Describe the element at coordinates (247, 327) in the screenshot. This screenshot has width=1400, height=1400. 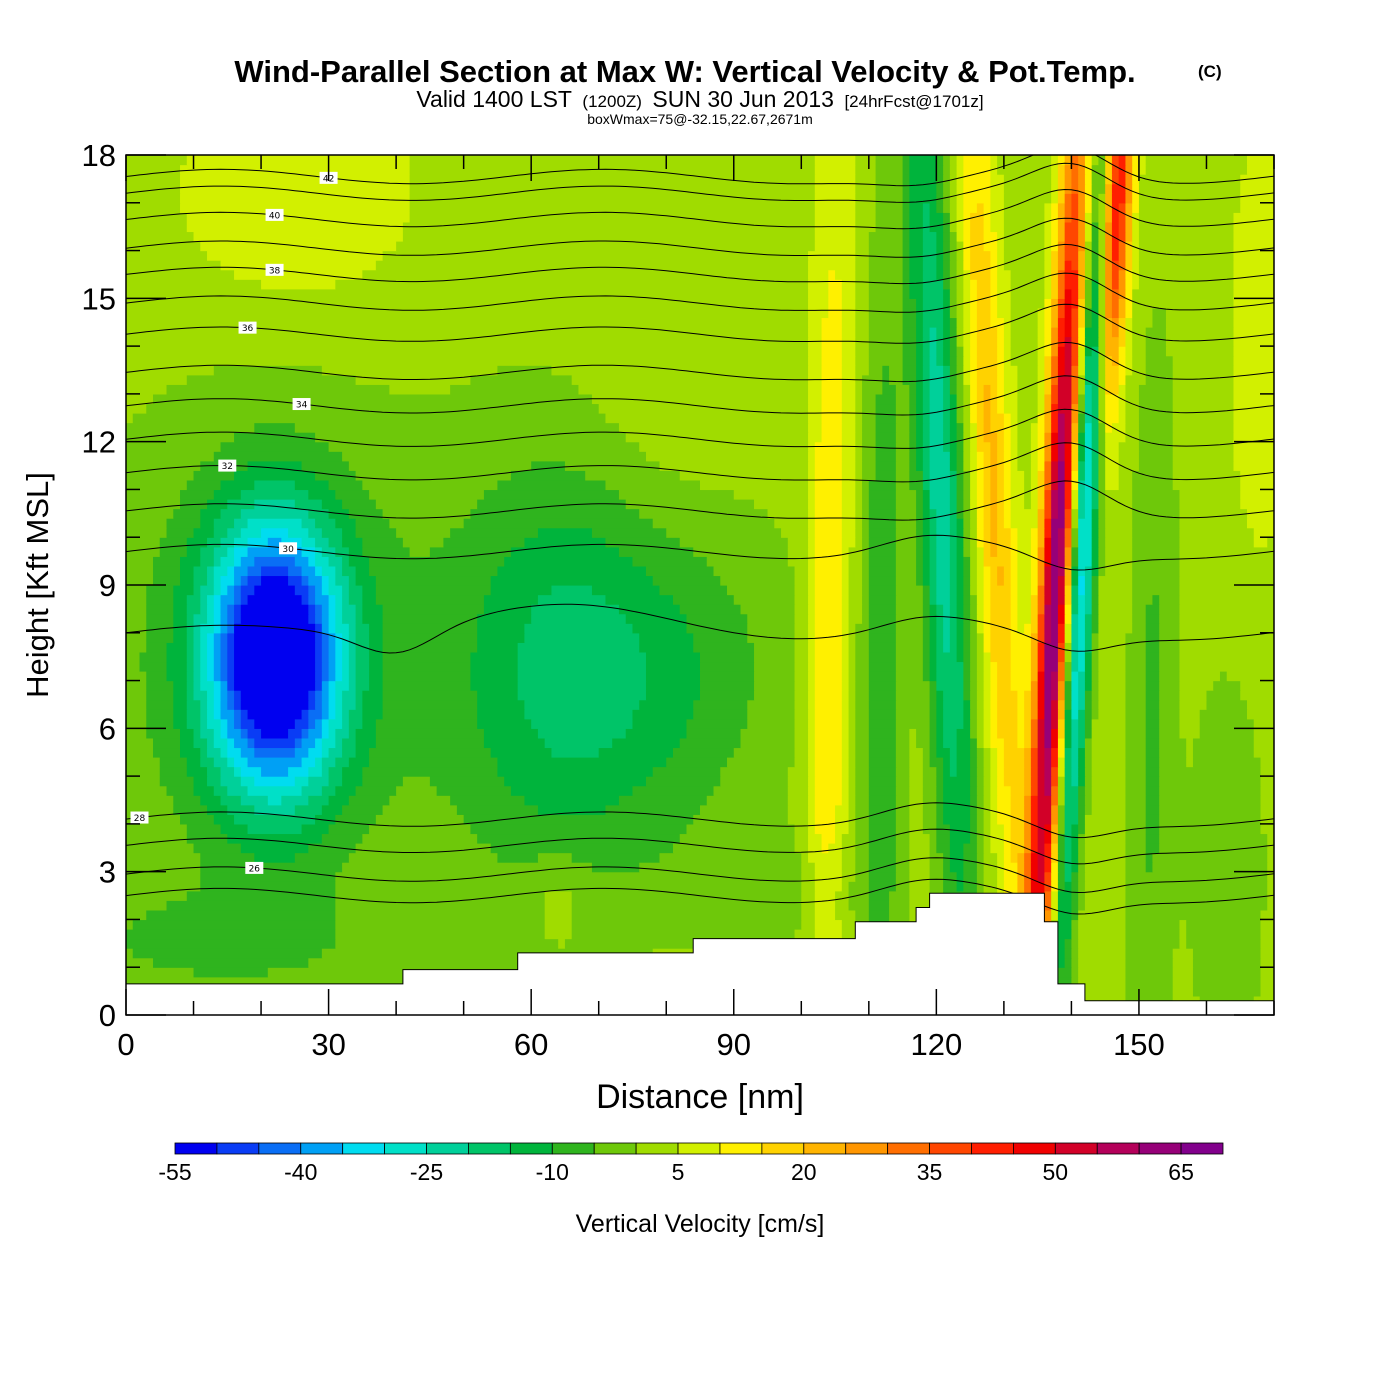
I see `contour-label-box` at that location.